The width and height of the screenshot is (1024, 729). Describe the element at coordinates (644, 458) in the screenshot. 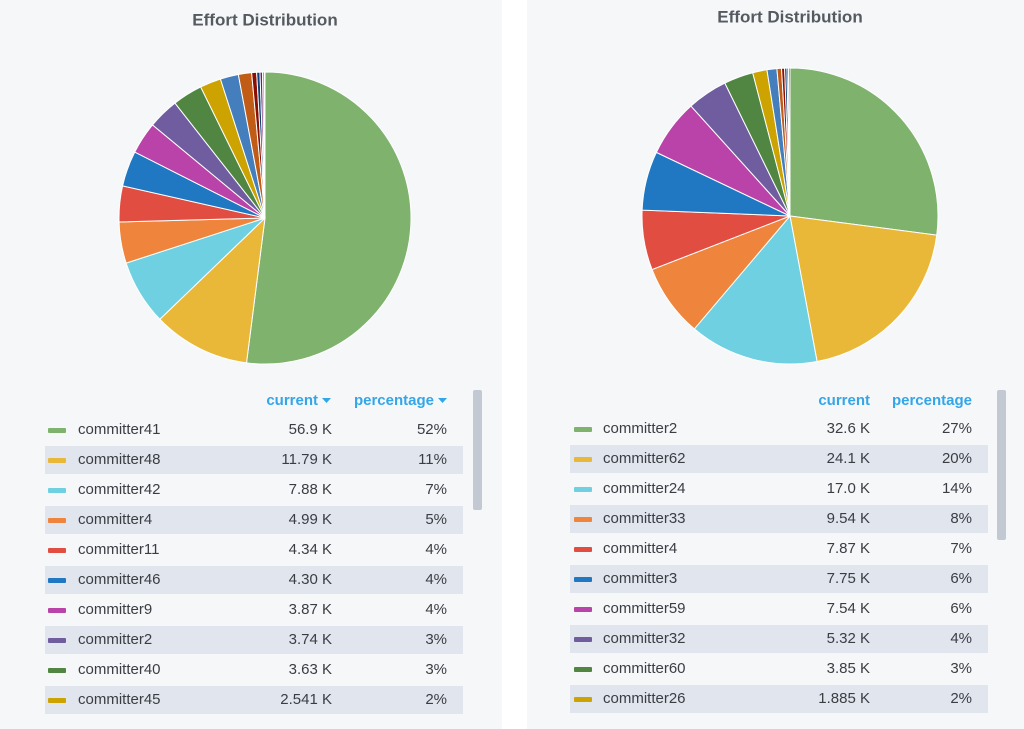

I see `legend-name: committer62` at that location.